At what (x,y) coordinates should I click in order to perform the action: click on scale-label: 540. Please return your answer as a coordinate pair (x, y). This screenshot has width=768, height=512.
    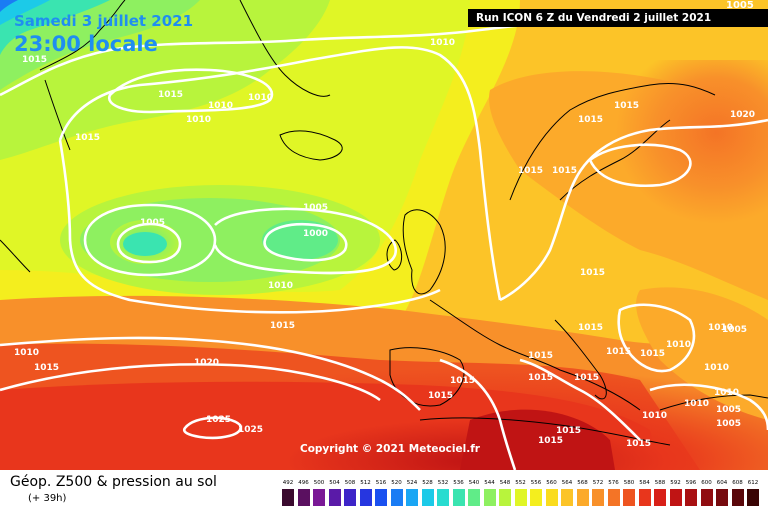
    Looking at the image, I should click on (474, 483).